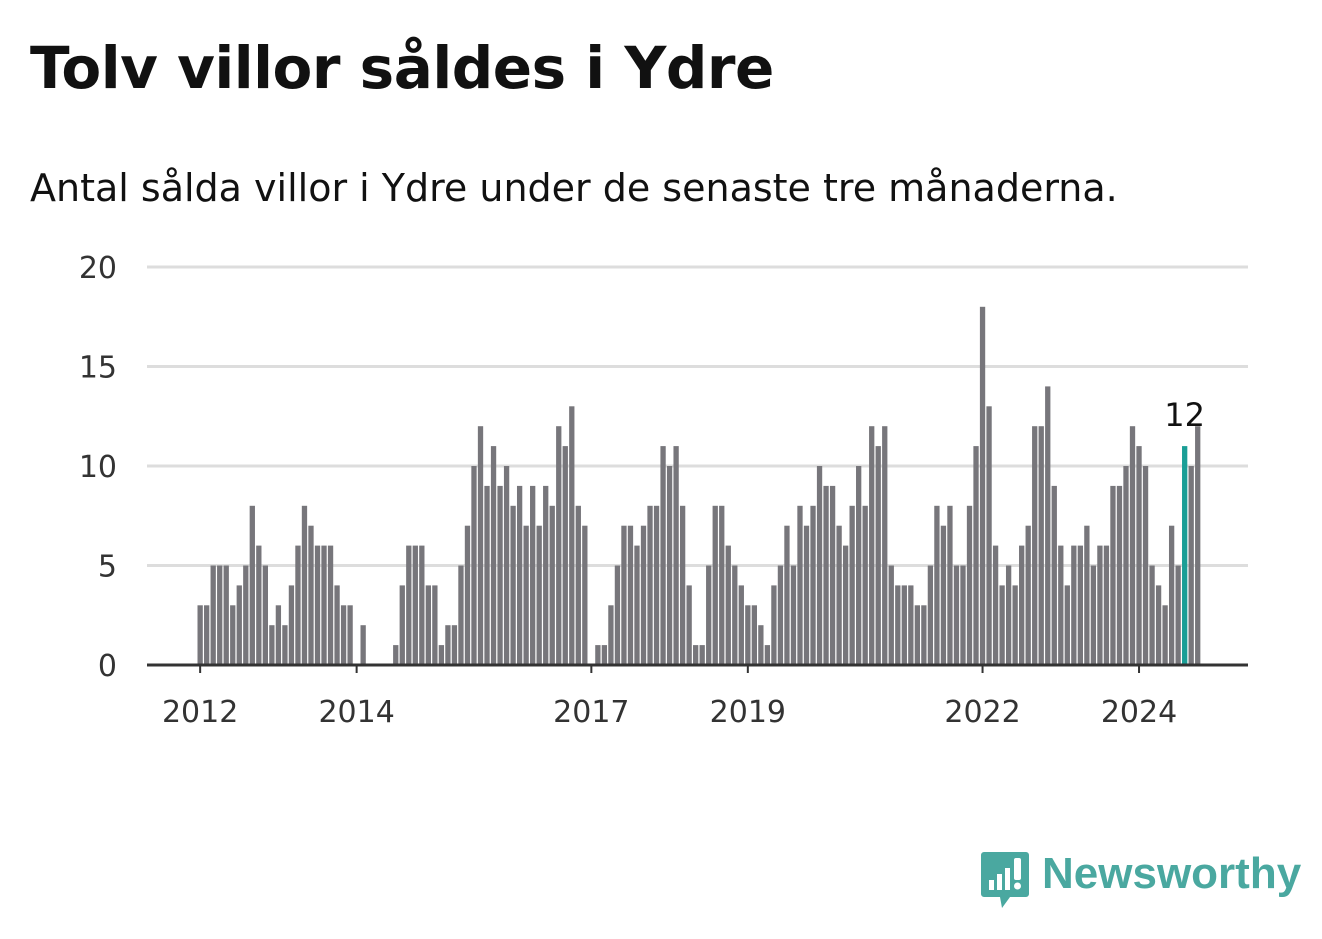  What do you see at coordinates (98, 268) in the screenshot?
I see `y-tick-label: 20` at bounding box center [98, 268].